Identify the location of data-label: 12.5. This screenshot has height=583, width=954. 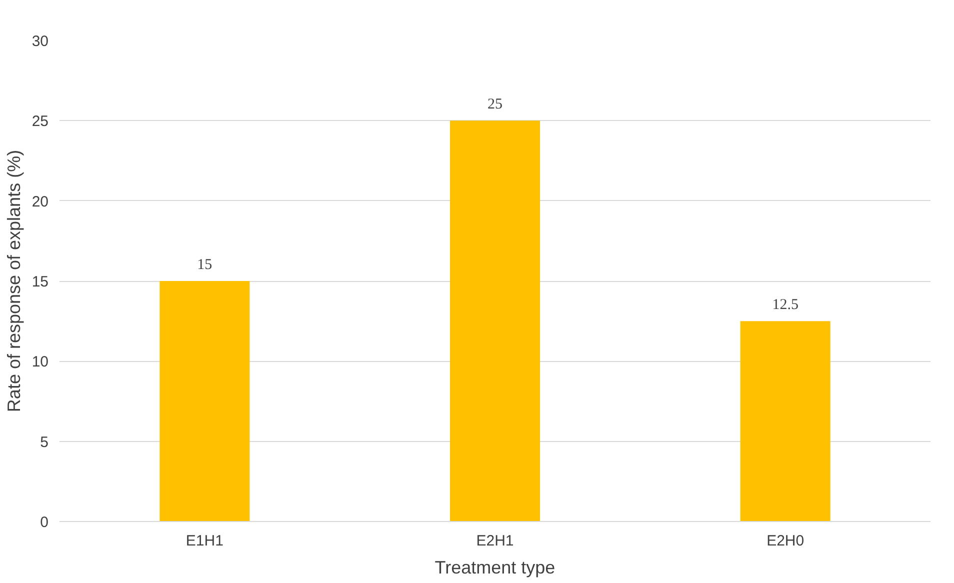
(785, 305).